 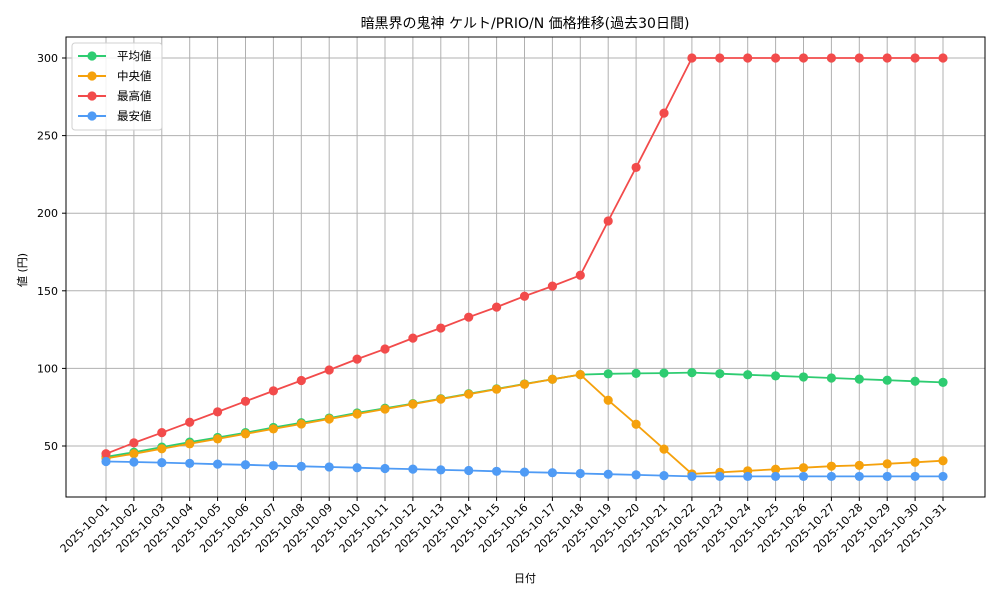 I want to click on chart-title: 暗黒界の鬼神 ケルト/PRIO/N 価格推移(過去30日間), so click(x=525, y=24).